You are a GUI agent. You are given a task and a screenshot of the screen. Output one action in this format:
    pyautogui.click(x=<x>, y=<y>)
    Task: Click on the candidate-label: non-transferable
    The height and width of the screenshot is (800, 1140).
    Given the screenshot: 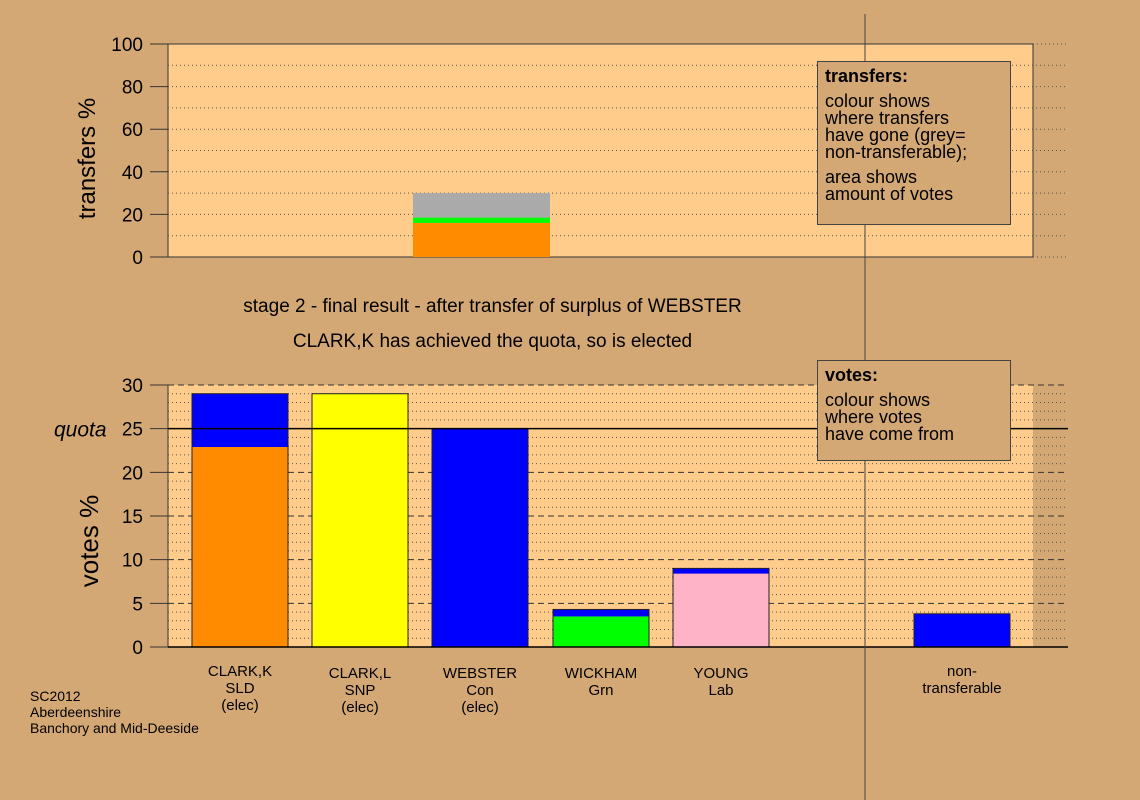 What is the action you would take?
    pyautogui.click(x=962, y=680)
    